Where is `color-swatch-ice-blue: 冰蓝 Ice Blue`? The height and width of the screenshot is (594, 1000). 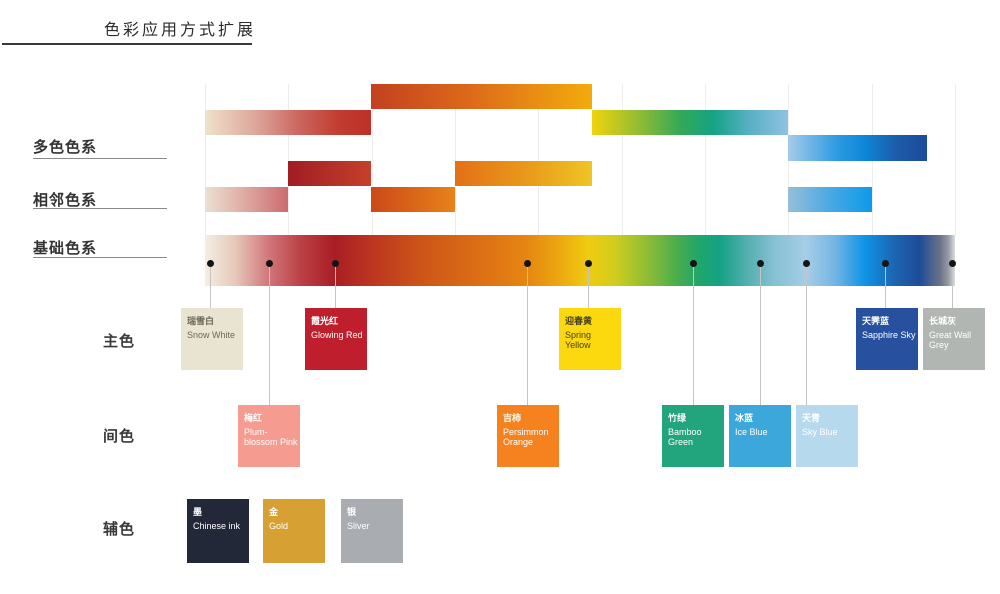
color-swatch-ice-blue: 冰蓝 Ice Blue is located at coordinates (760, 436).